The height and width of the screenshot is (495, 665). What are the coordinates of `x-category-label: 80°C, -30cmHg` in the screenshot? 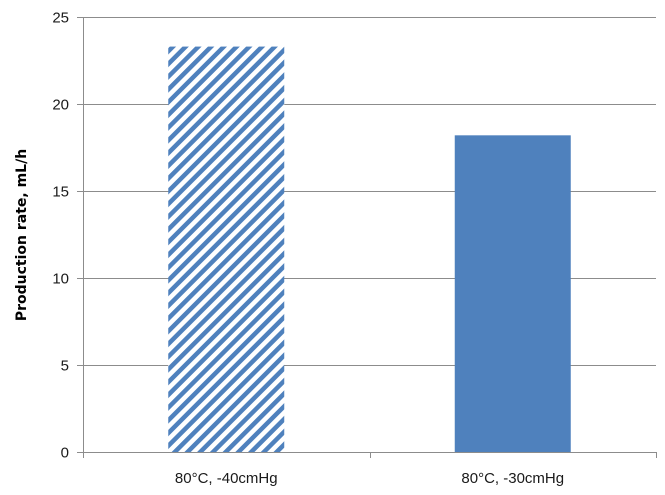 It's located at (512, 478).